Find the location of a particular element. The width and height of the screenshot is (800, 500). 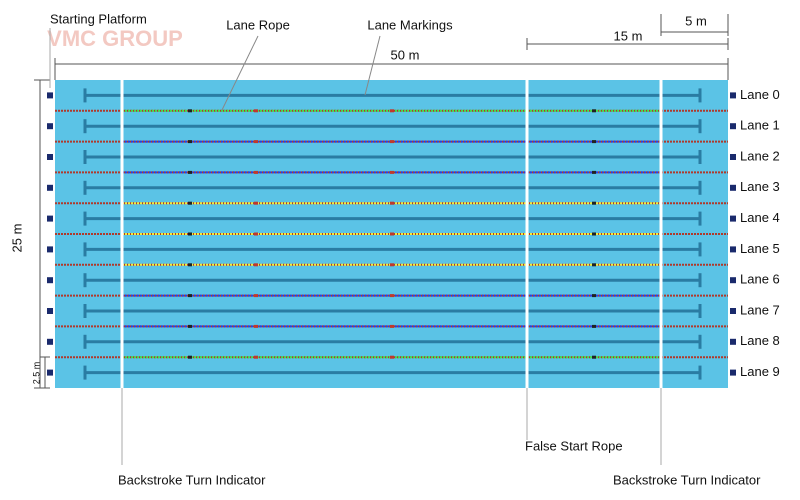

lane-label: Lane 6 is located at coordinates (760, 279).